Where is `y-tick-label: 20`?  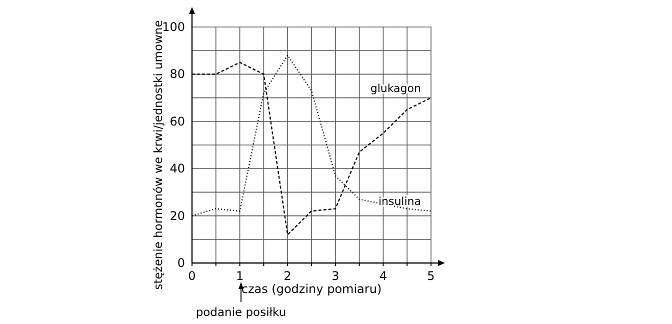
y-tick-label: 20 is located at coordinates (177, 215).